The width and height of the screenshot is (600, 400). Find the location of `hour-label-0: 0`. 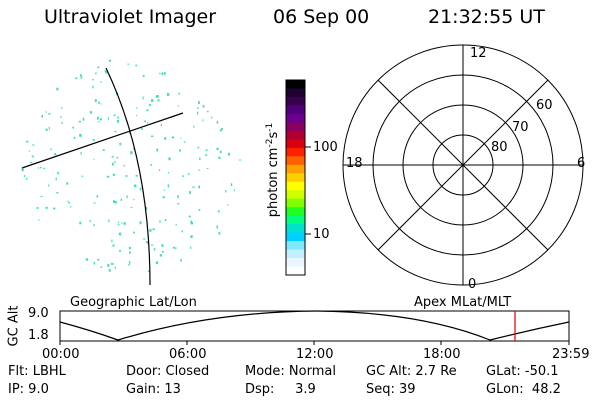

hour-label-0: 0 is located at coordinates (472, 284).